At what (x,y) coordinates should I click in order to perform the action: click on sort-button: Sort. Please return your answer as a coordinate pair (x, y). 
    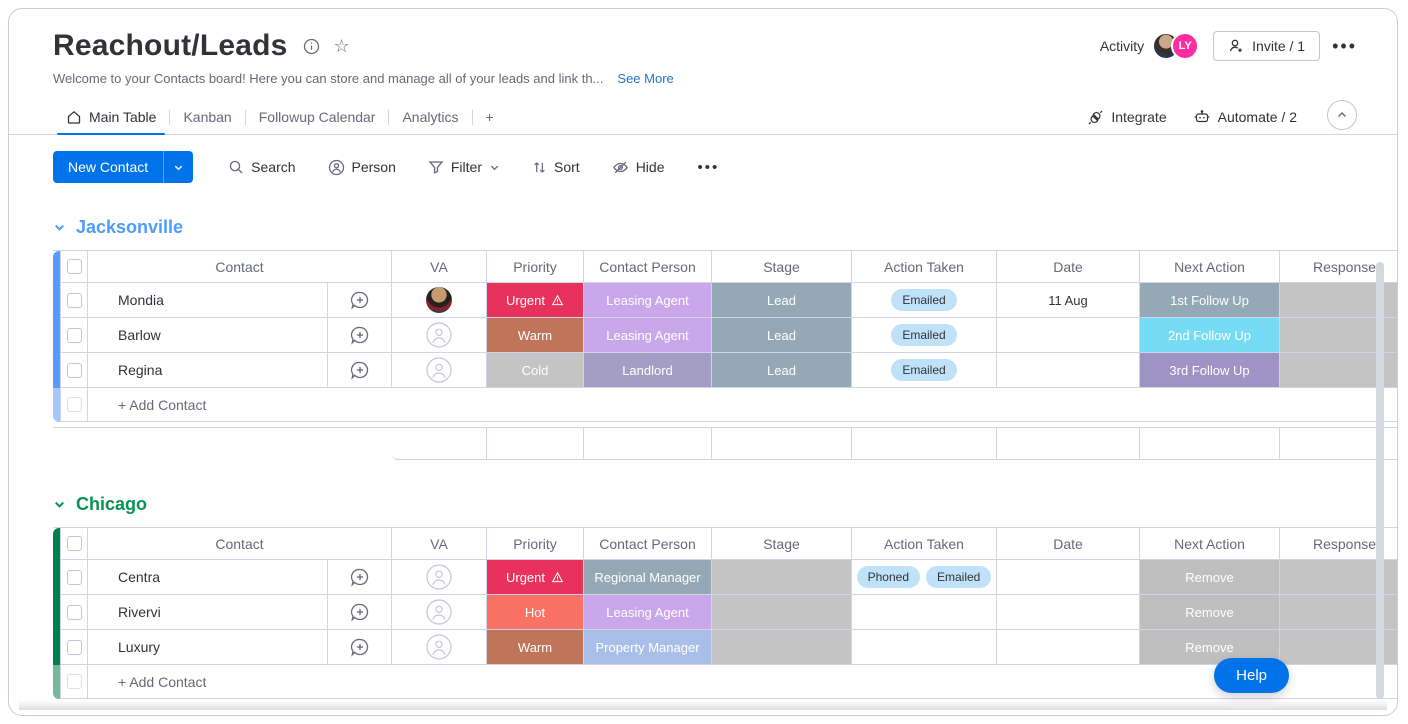
    Looking at the image, I should click on (556, 167).